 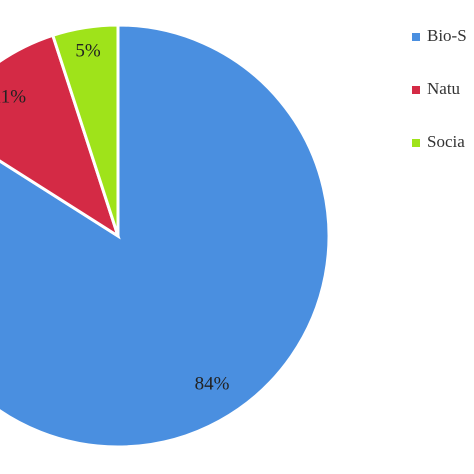 I want to click on legend-label-natu: Natu, so click(x=444, y=88).